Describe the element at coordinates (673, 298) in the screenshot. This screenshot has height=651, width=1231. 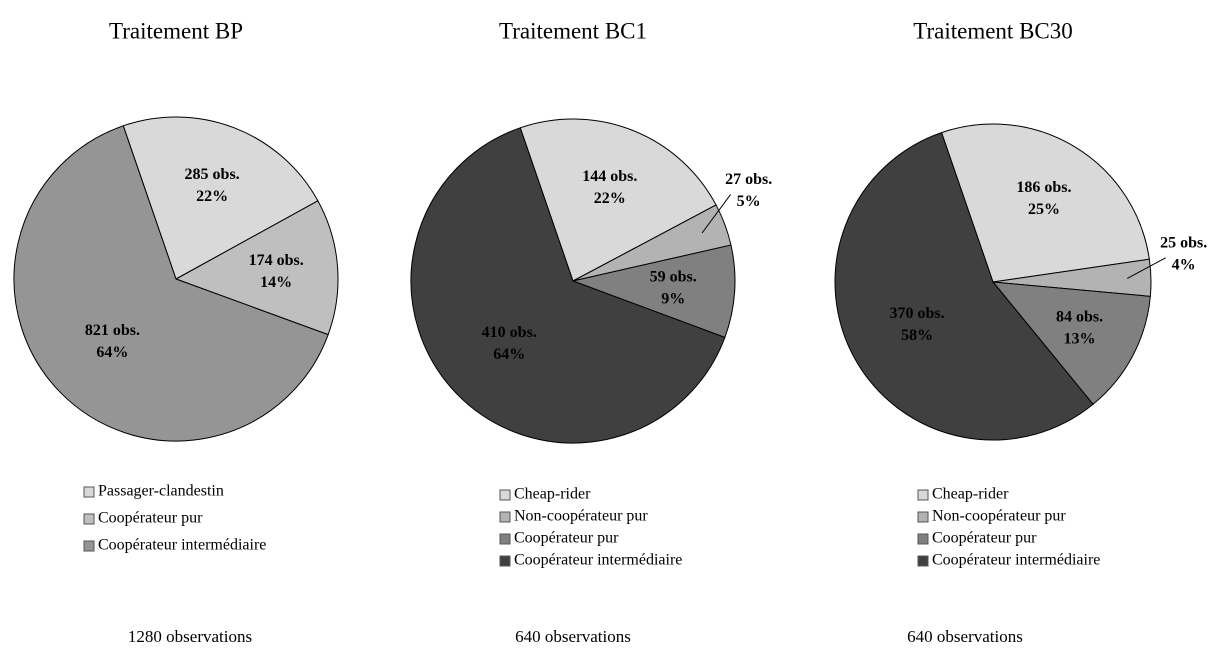
I see `data-label: 9%` at that location.